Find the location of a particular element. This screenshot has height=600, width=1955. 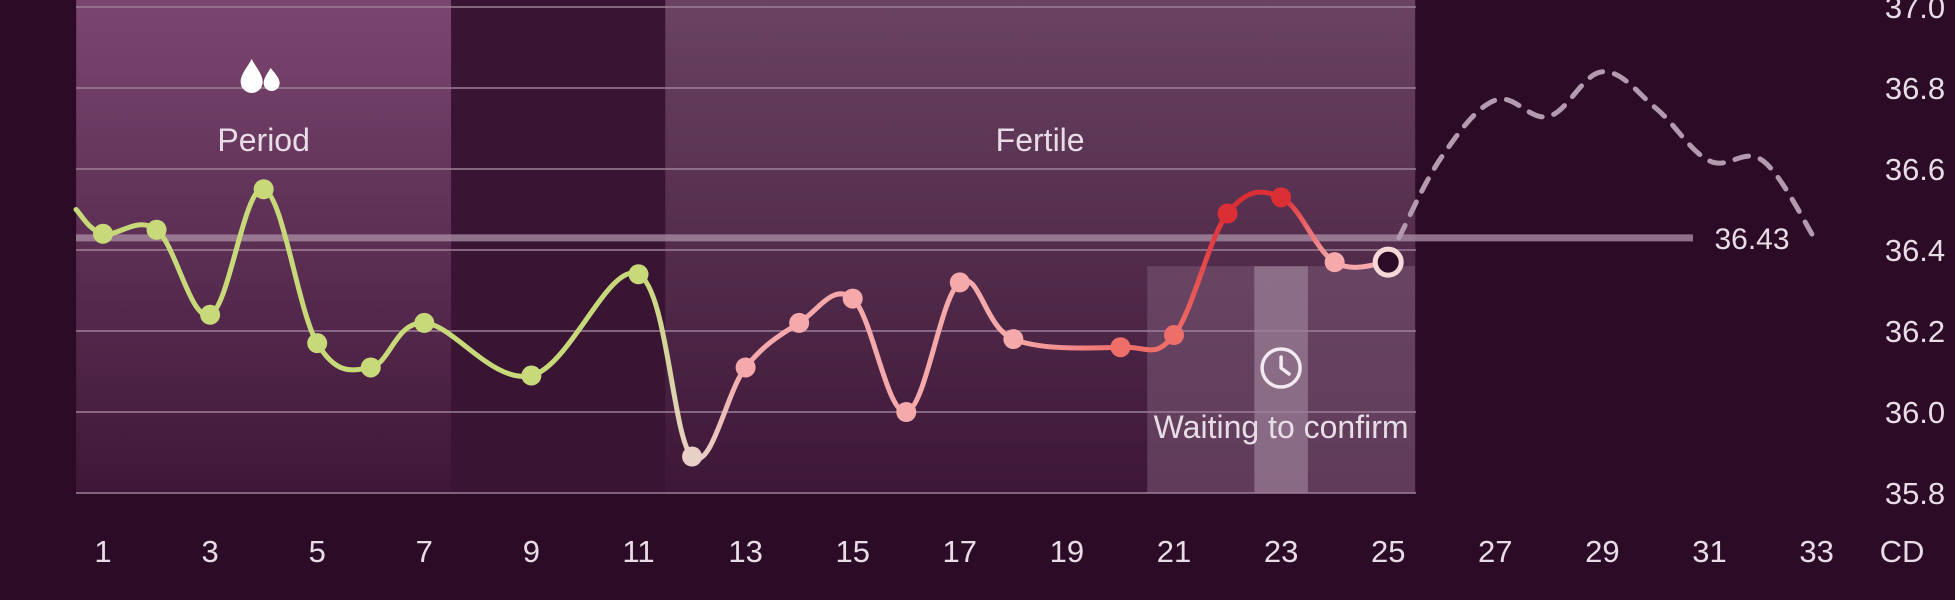

y-tick-label: 36.4 is located at coordinates (1915, 250).